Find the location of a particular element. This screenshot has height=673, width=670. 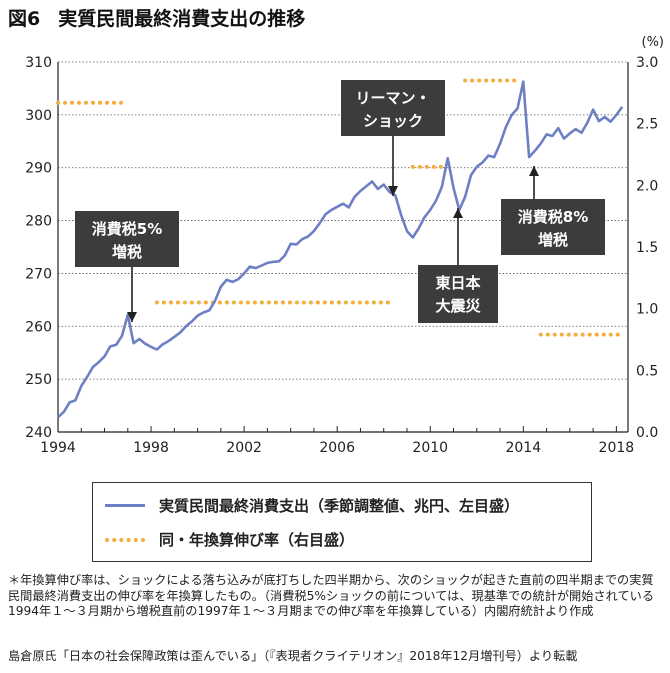

x-tick-label: 2002 is located at coordinates (244, 448).